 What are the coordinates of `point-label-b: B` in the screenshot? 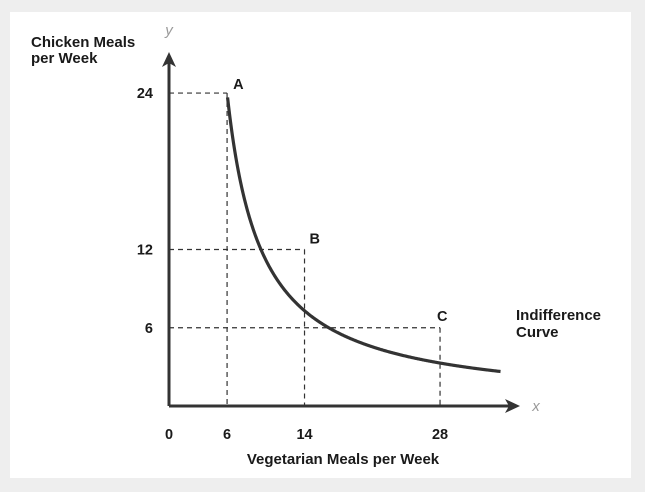 It's located at (315, 240).